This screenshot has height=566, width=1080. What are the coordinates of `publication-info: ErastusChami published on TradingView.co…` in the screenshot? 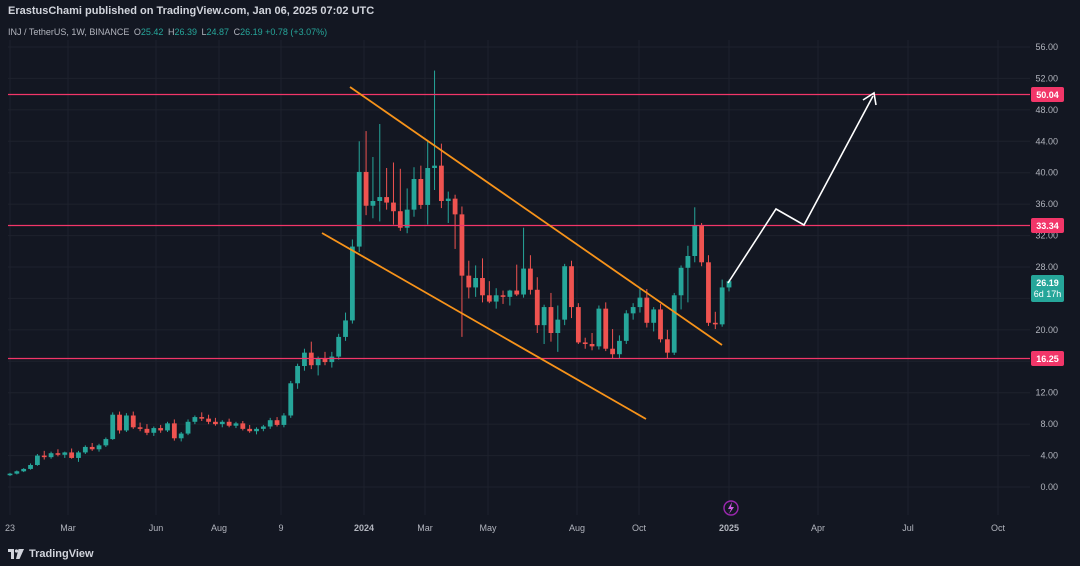 It's located at (191, 11).